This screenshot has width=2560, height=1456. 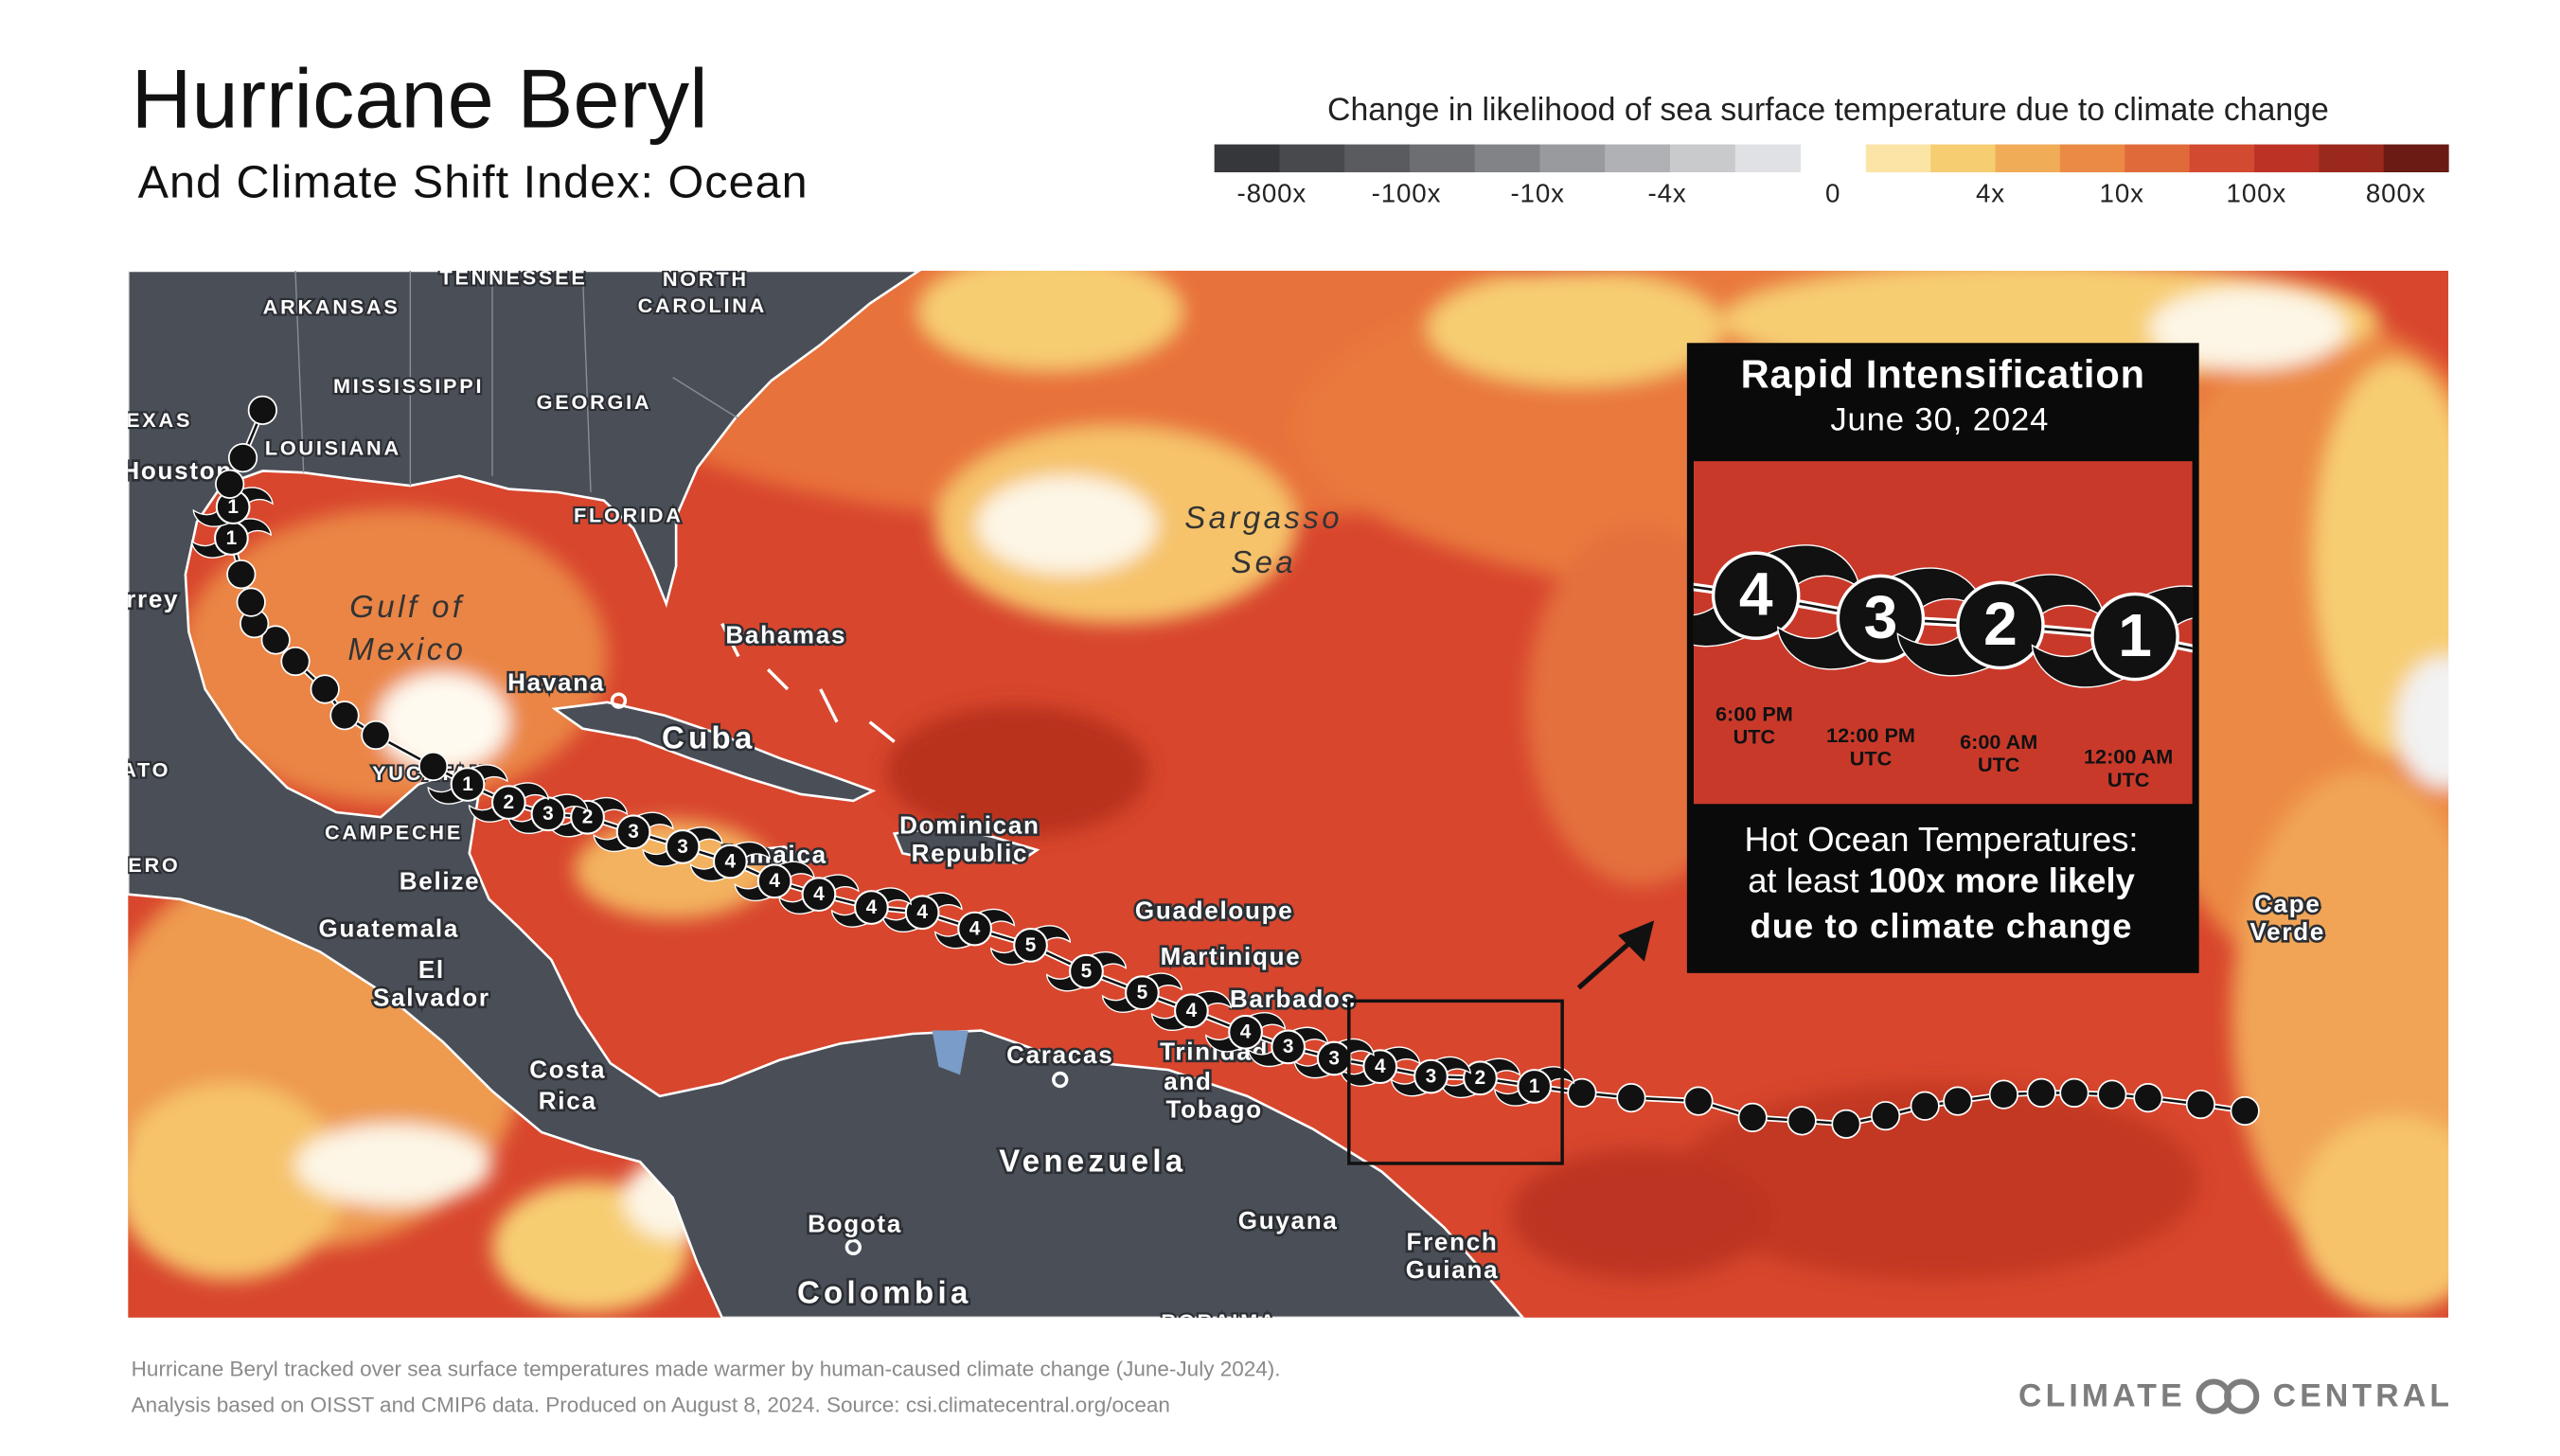 What do you see at coordinates (1537, 194) in the screenshot?
I see `legend-label: -10x` at bounding box center [1537, 194].